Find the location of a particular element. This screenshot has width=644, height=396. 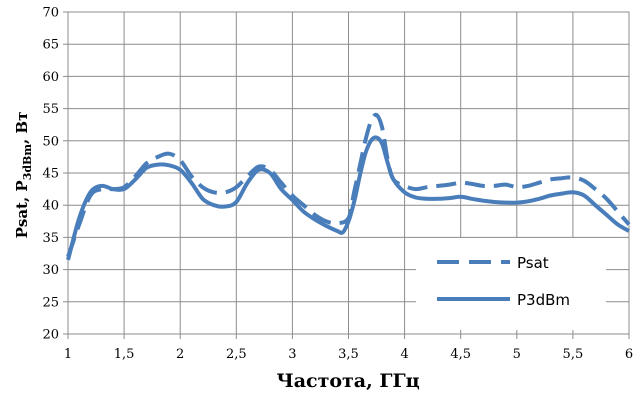

y-tick-label-0: 20 is located at coordinates (50, 335).